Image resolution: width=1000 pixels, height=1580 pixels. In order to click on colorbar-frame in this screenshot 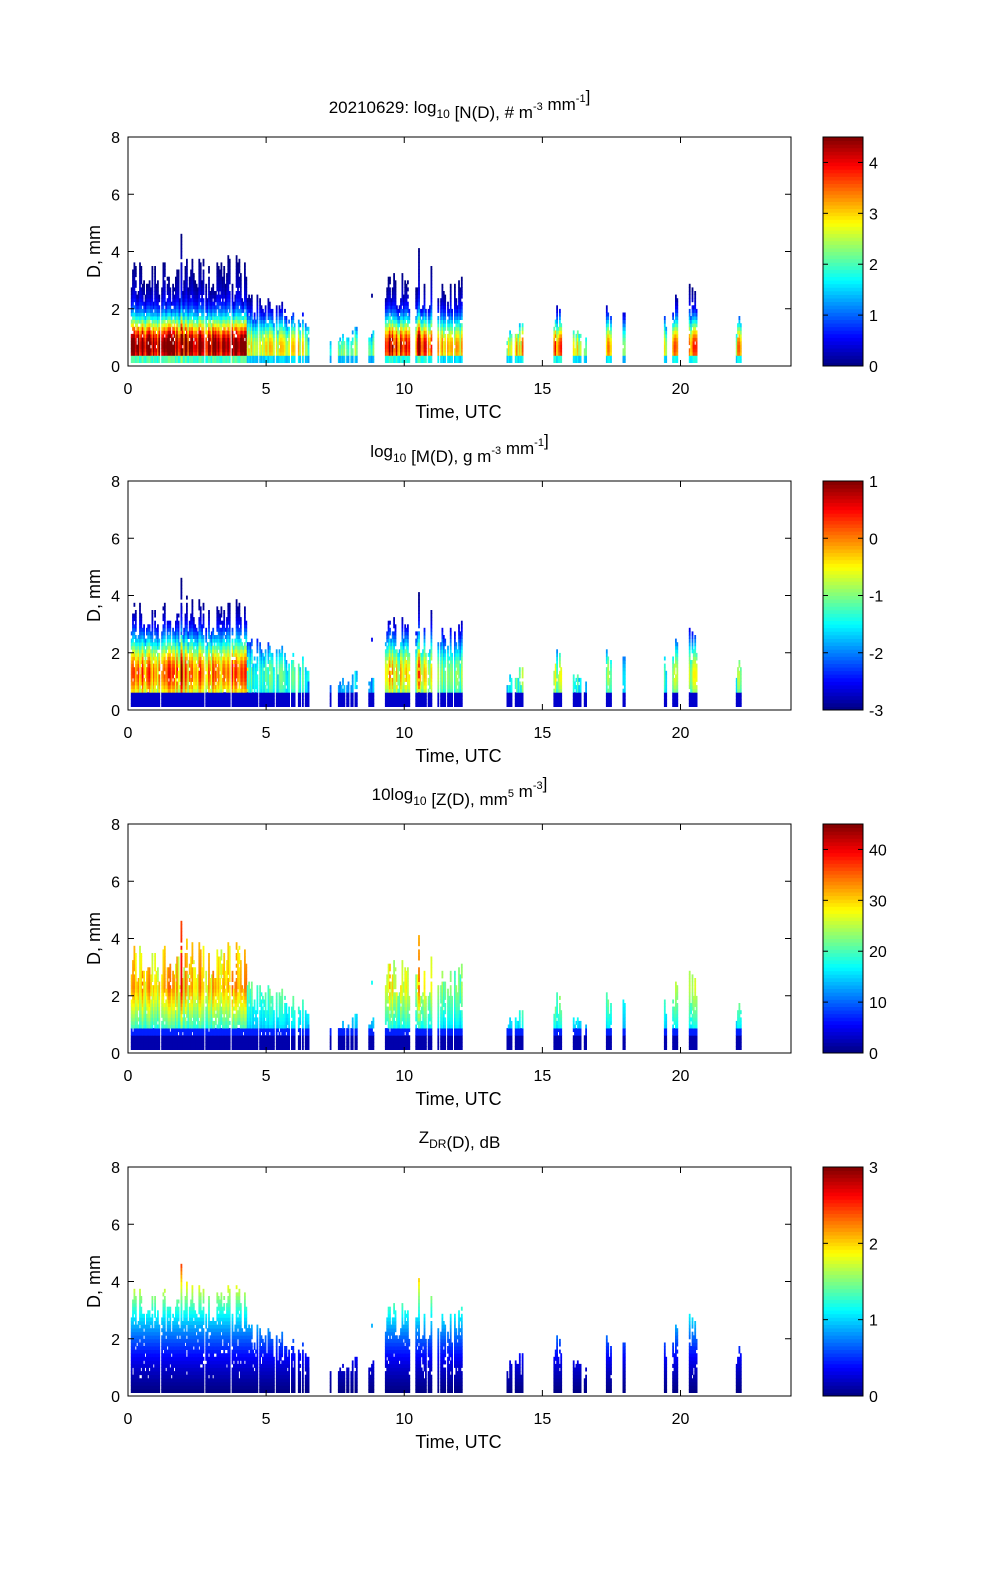, I will do `click(843, 251)`.